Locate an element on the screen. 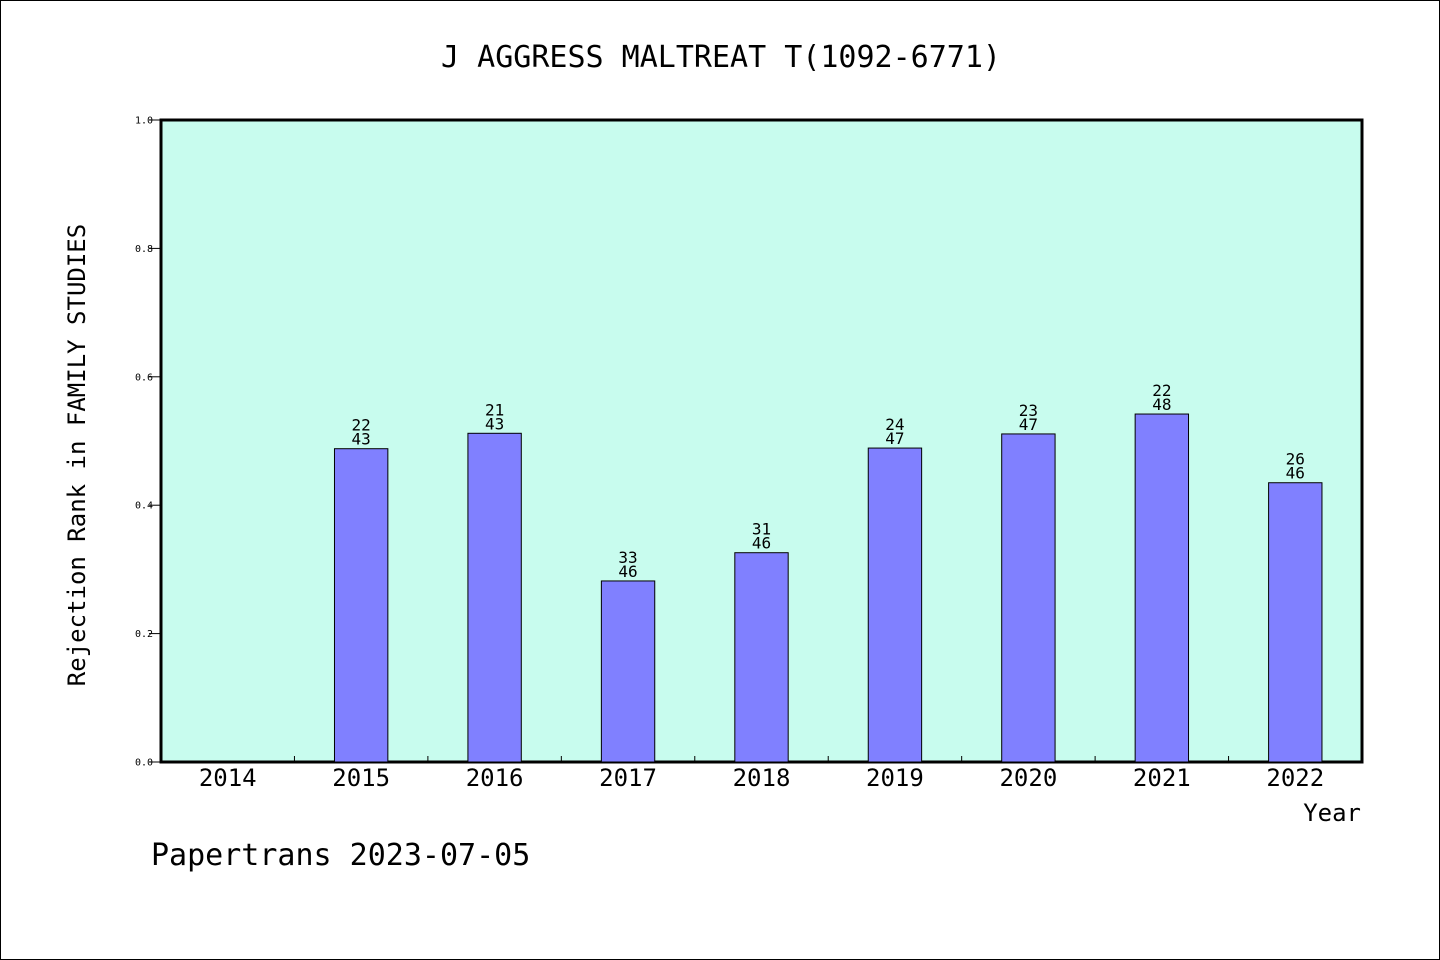  y-tick-label: 0.8 is located at coordinates (144, 249).